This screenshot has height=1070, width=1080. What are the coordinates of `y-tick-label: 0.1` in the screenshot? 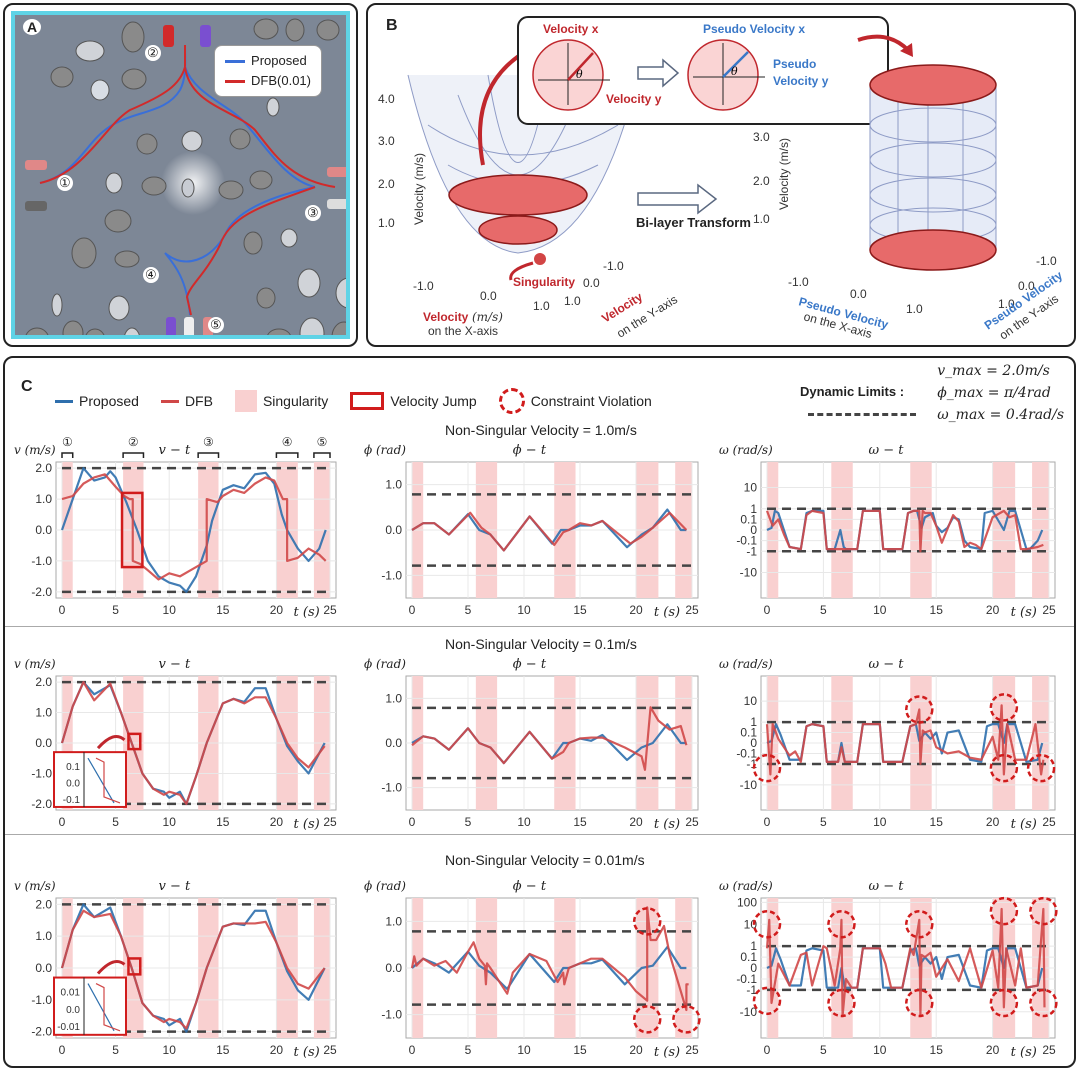 It's located at (748, 957).